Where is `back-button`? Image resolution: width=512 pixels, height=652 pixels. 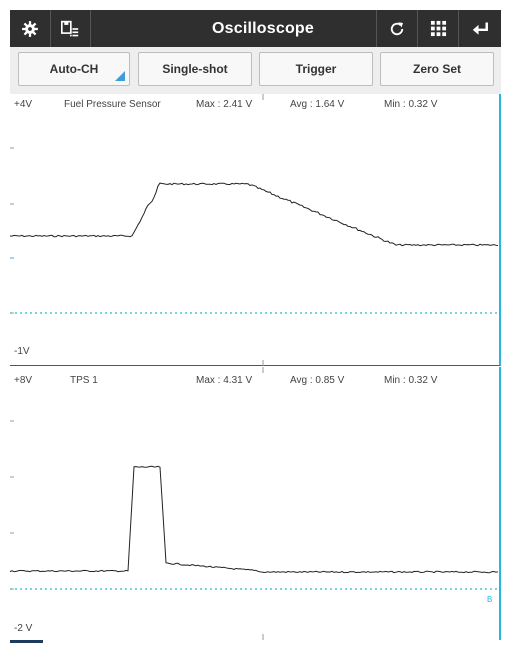
back-button is located at coordinates (480, 28).